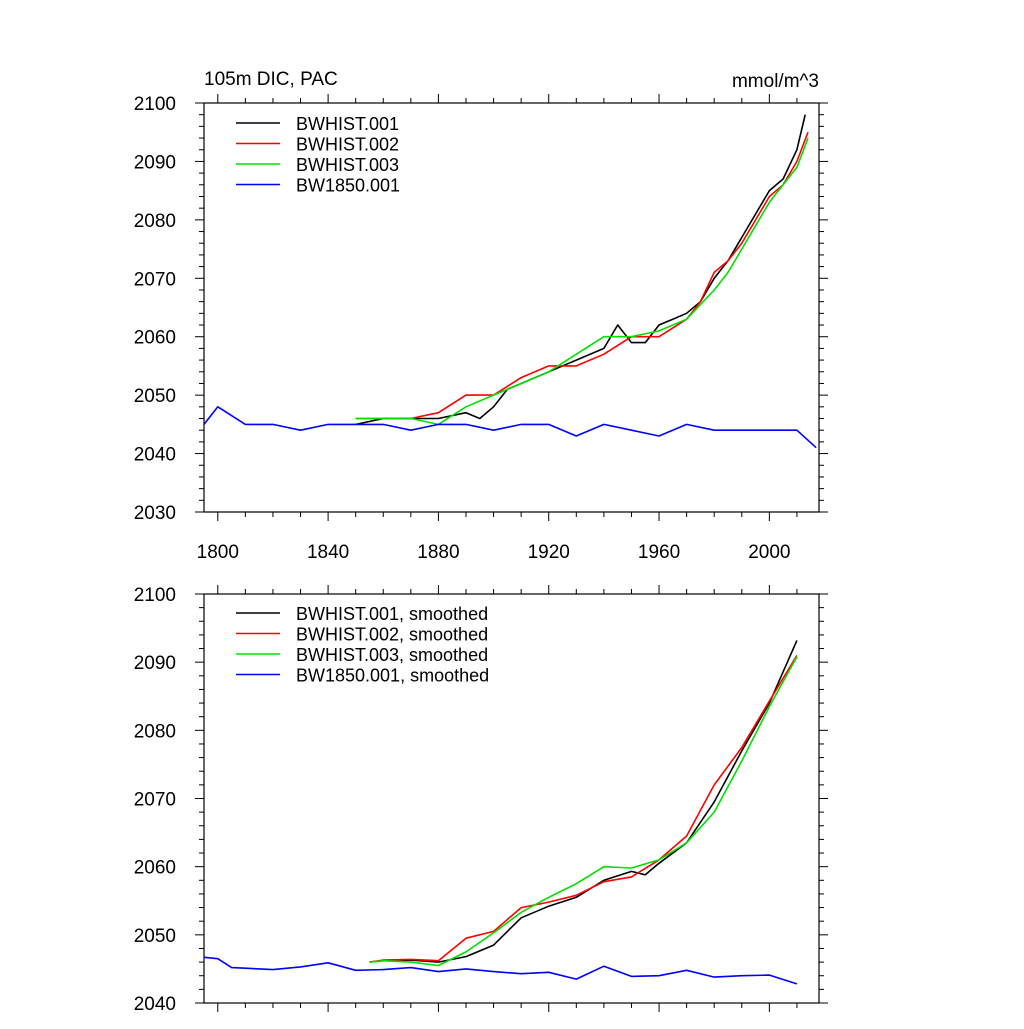  I want to click on x-tick-label: 1880, so click(438, 552).